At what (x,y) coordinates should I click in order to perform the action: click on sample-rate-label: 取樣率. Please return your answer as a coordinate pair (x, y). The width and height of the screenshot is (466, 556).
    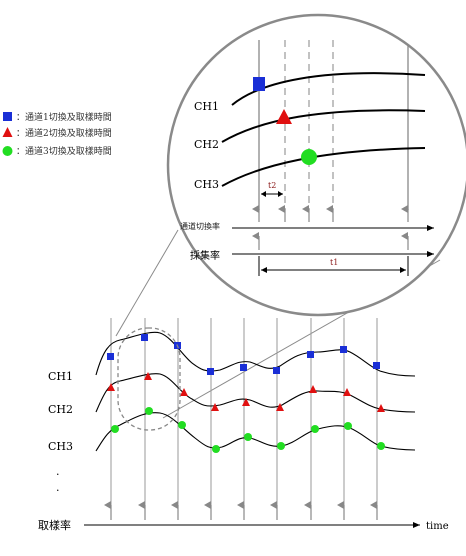
    Looking at the image, I should click on (54, 525).